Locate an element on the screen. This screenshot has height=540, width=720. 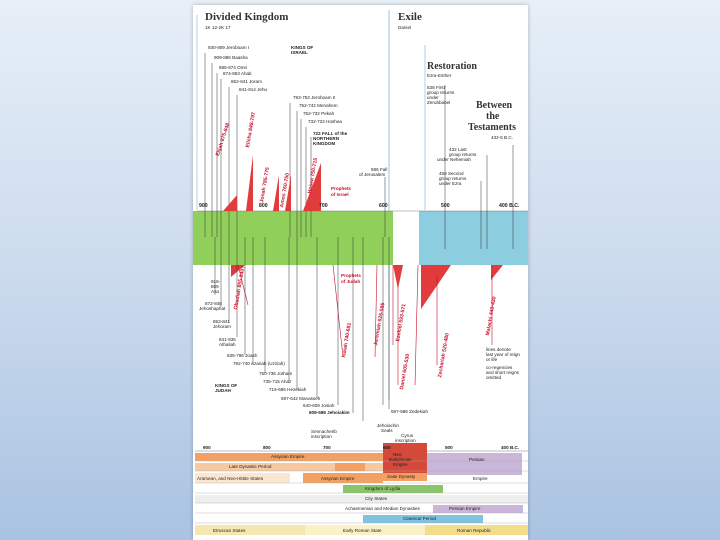
axis-bottom-tick: 900 is located at coordinates (207, 447).